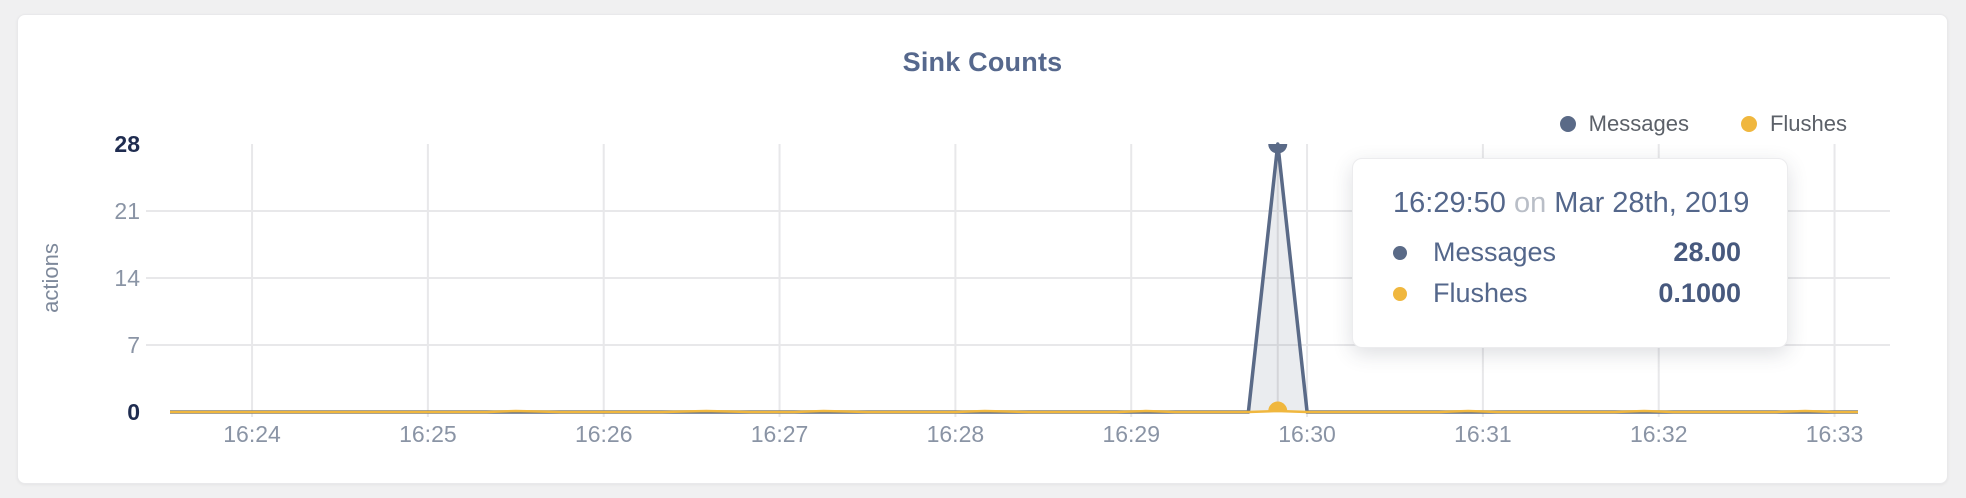 The width and height of the screenshot is (1966, 498). Describe the element at coordinates (1652, 203) in the screenshot. I see `tooltip-date: Mar 28th, 2019` at that location.